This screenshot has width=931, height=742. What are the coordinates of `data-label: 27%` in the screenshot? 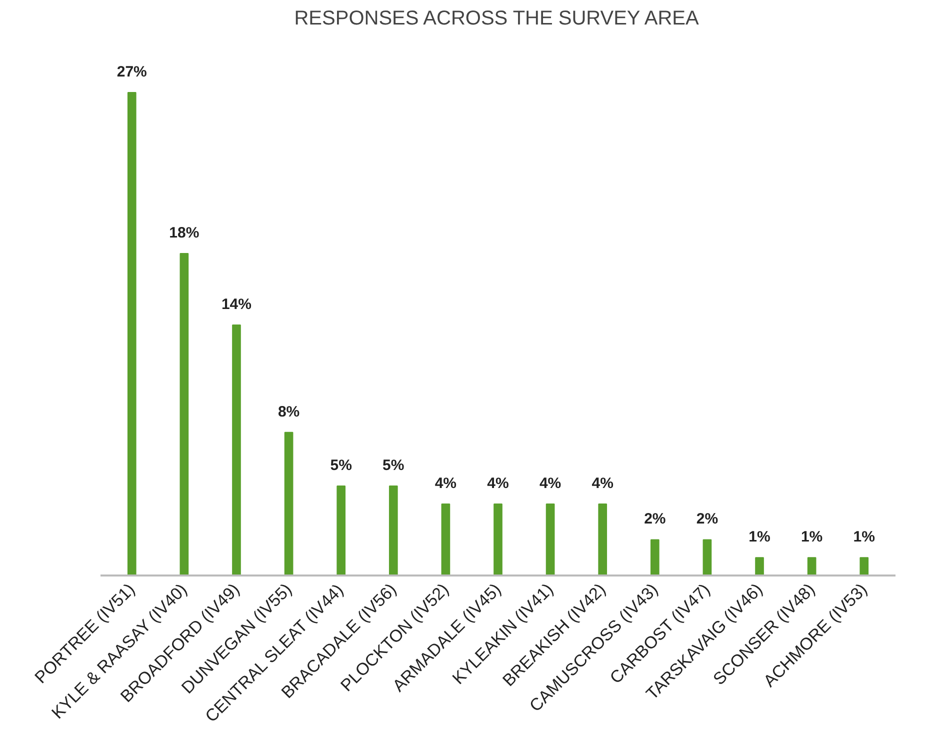 It's located at (131, 71).